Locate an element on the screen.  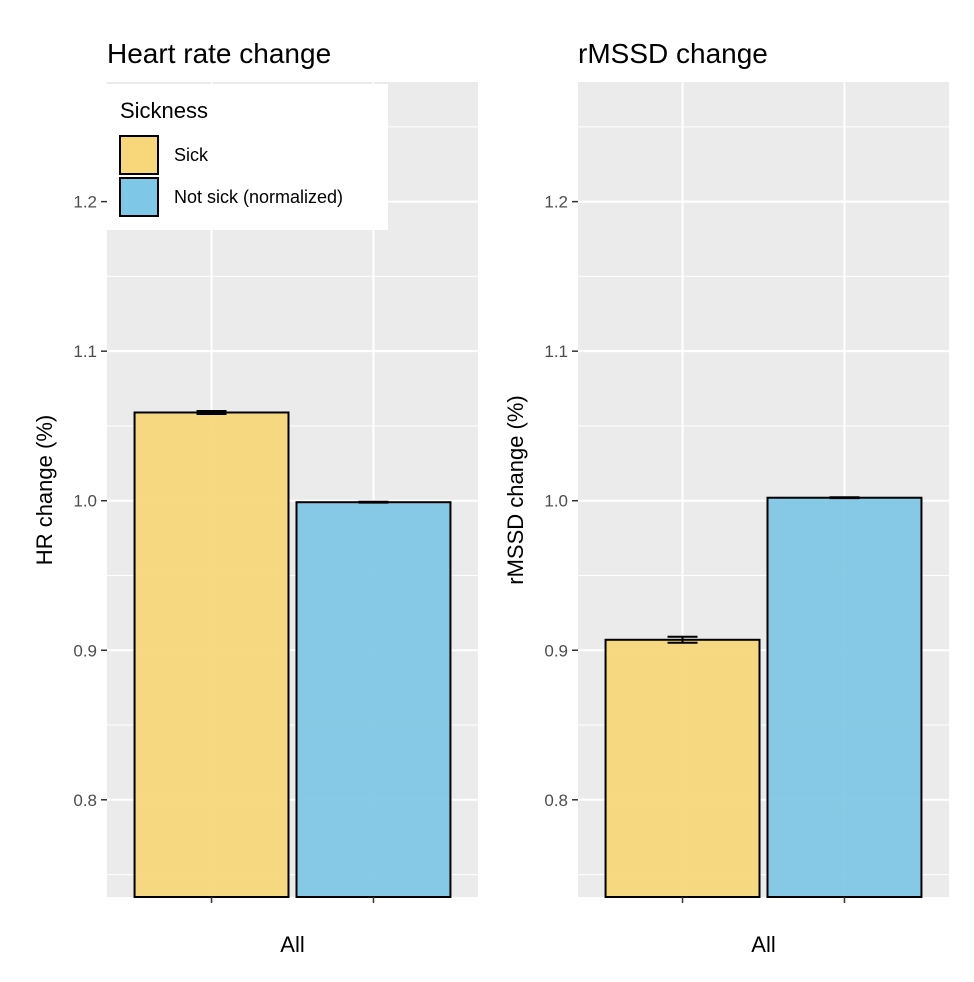
legend-label: Sick is located at coordinates (191, 155).